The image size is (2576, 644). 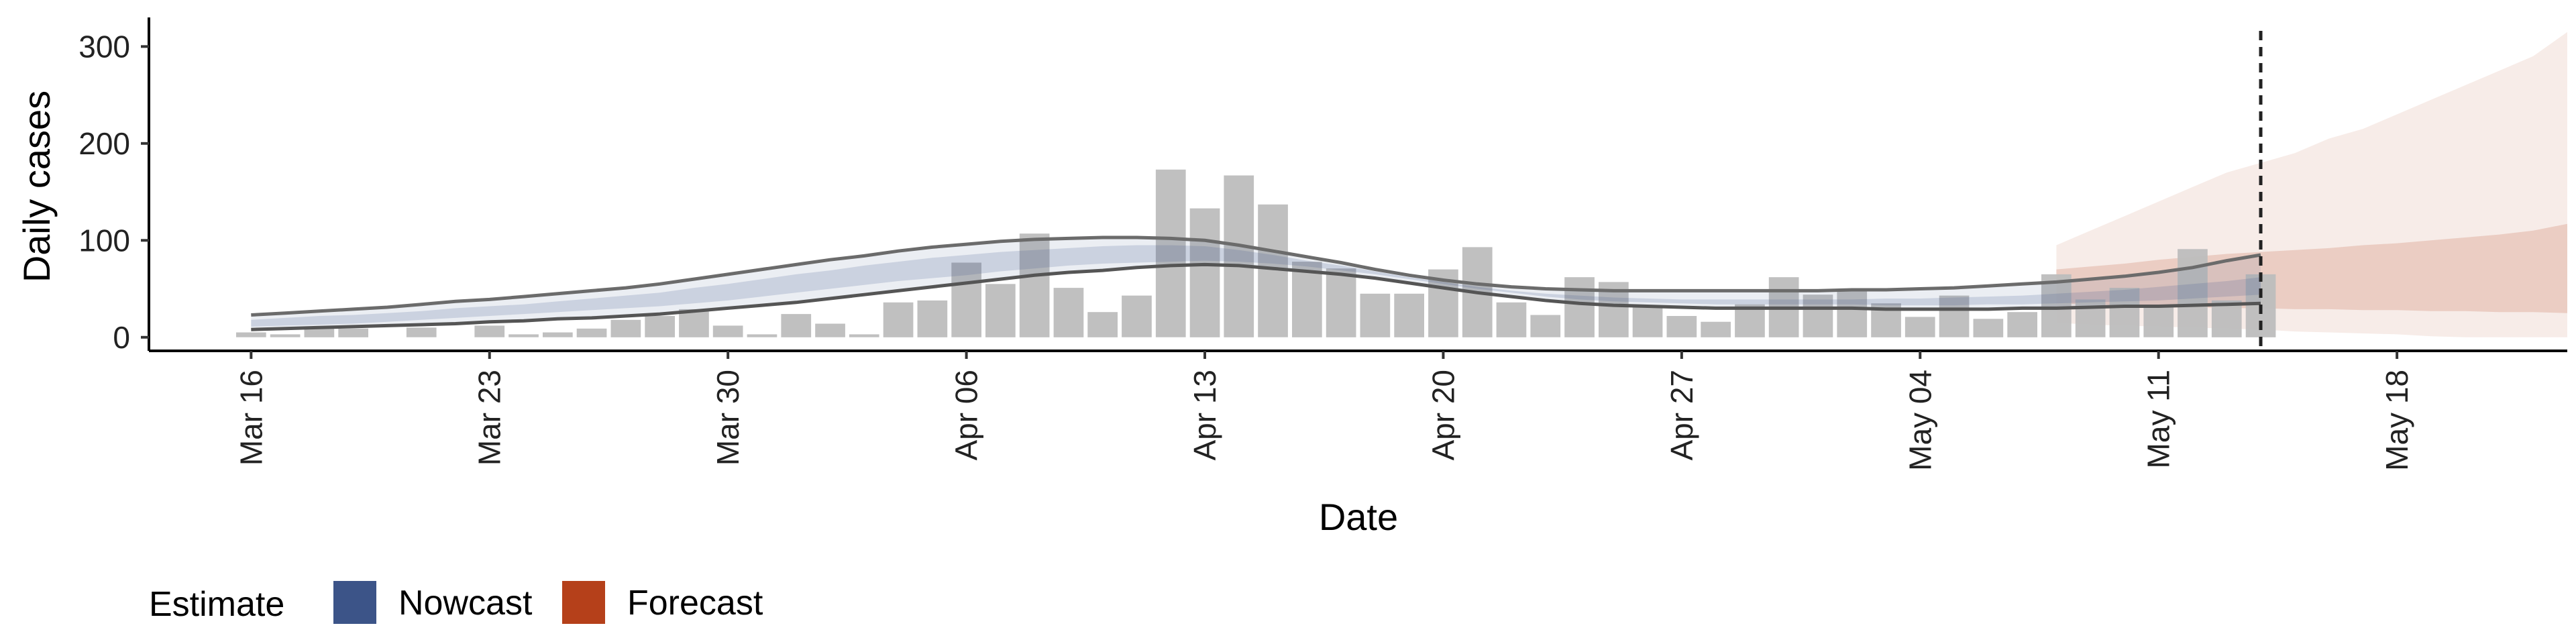 I want to click on interval-lines, so click(x=1256, y=283).